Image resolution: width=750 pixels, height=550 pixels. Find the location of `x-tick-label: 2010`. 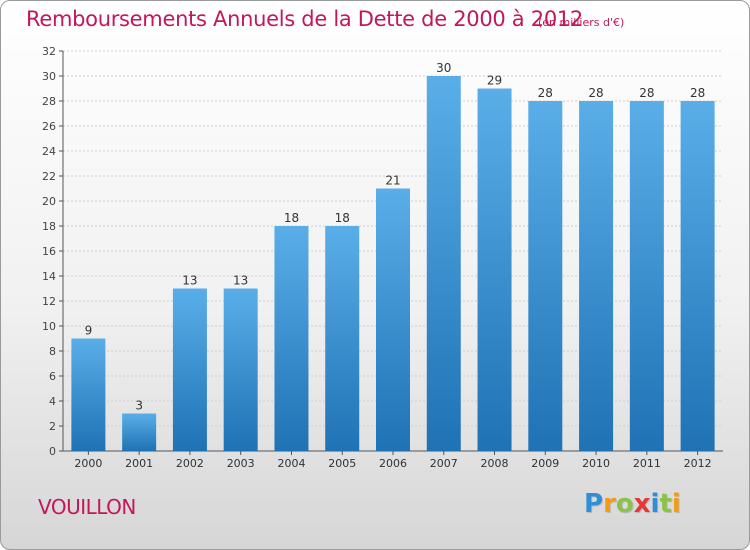

x-tick-label: 2010 is located at coordinates (596, 463).